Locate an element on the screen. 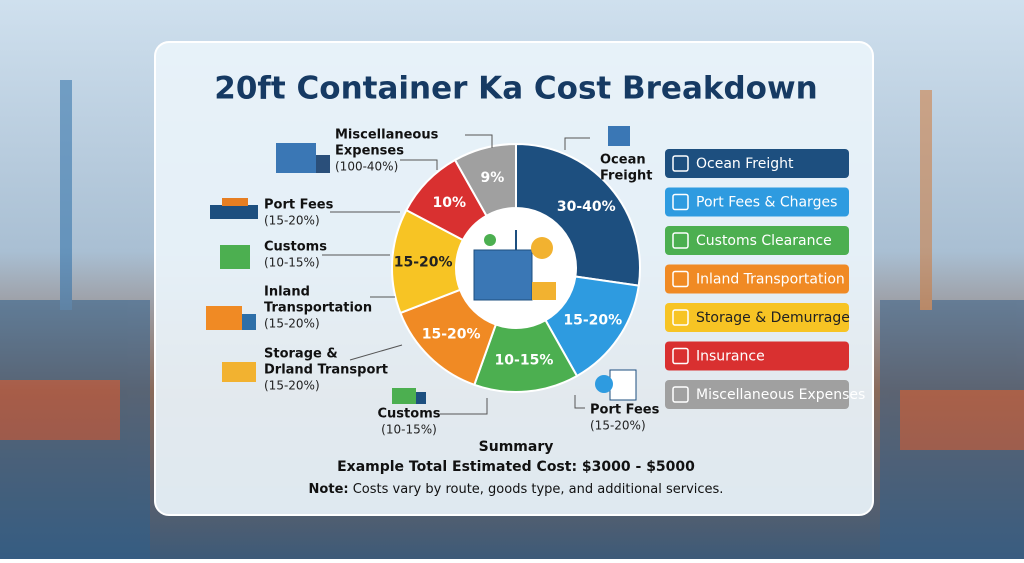  center-icon is located at coordinates (514, 265).